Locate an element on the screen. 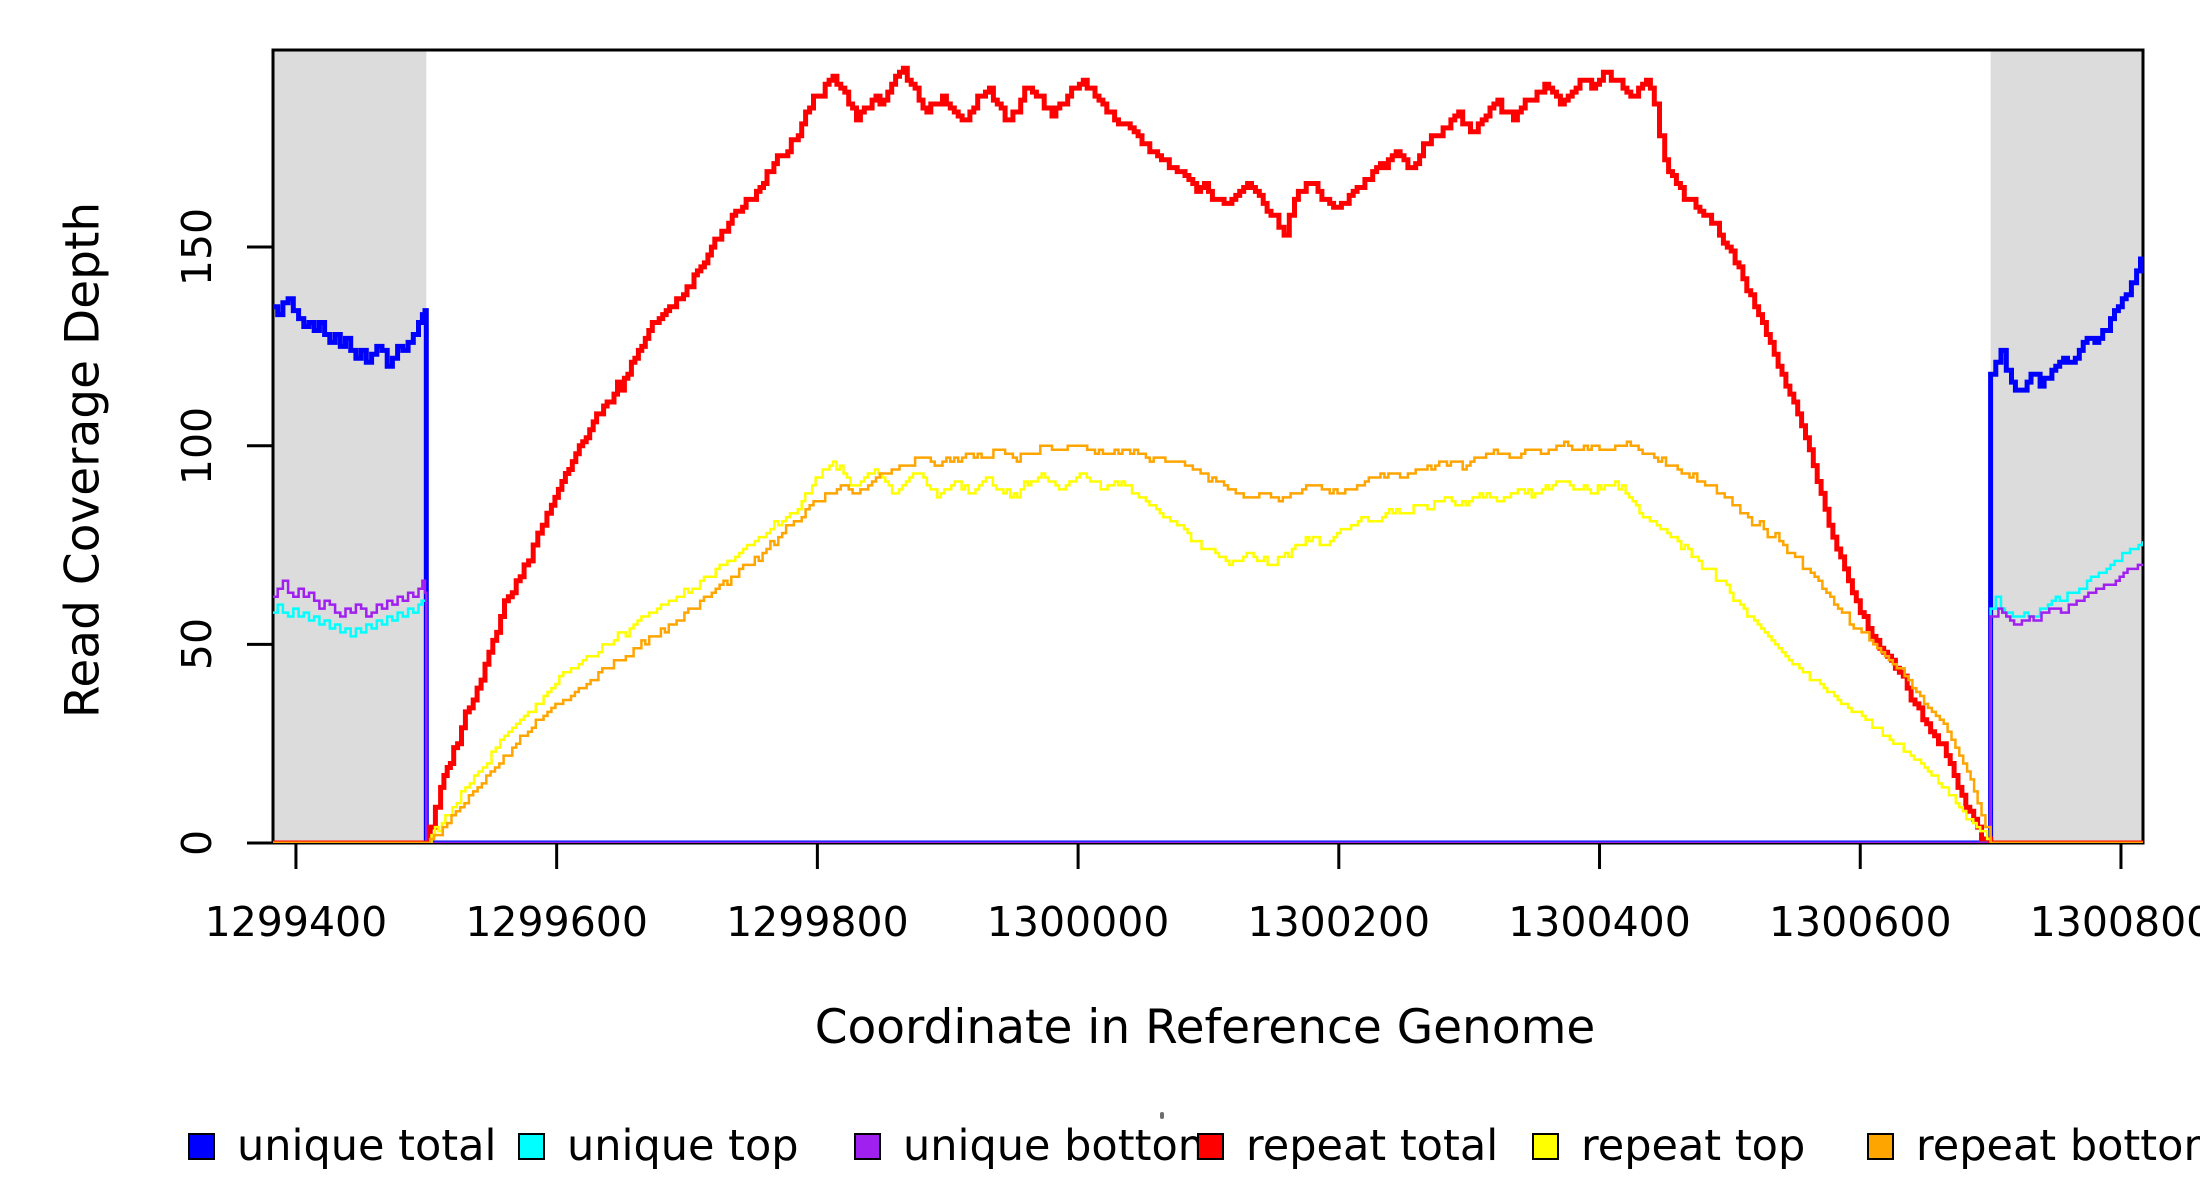 The height and width of the screenshot is (1200, 2200). legend-item-unique-top: unique top is located at coordinates (658, 1146).